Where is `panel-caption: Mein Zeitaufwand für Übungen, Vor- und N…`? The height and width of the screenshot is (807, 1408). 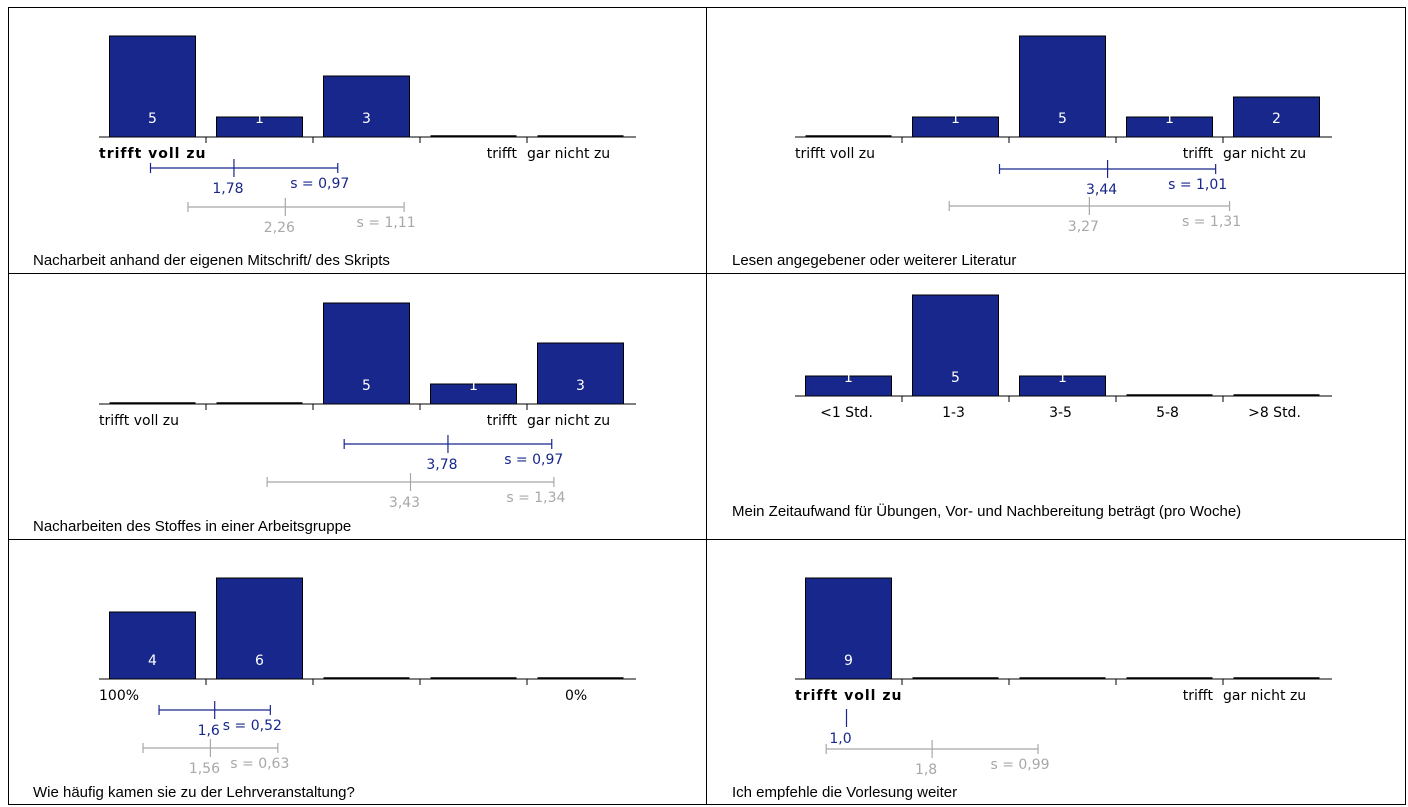 panel-caption: Mein Zeitaufwand für Übungen, Vor- und N… is located at coordinates (987, 511).